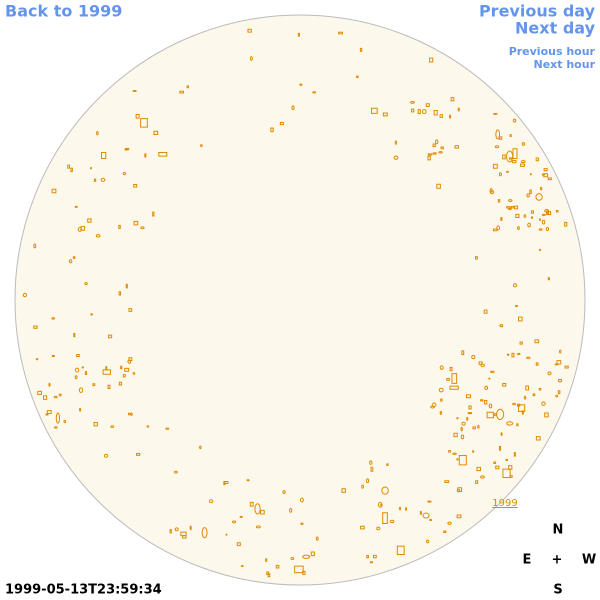  I want to click on compass-east: E, so click(527, 560).